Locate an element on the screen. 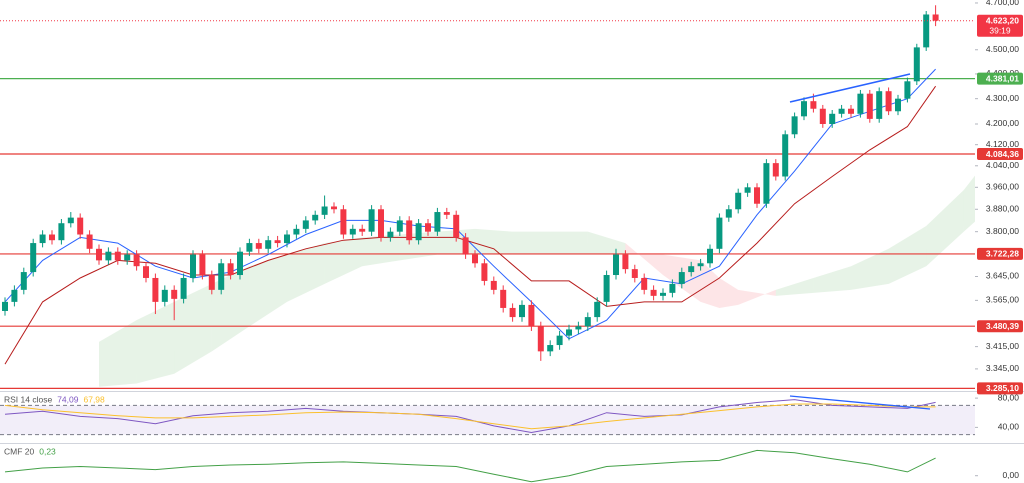  y-tick-label: 40,00 is located at coordinates (1009, 427).